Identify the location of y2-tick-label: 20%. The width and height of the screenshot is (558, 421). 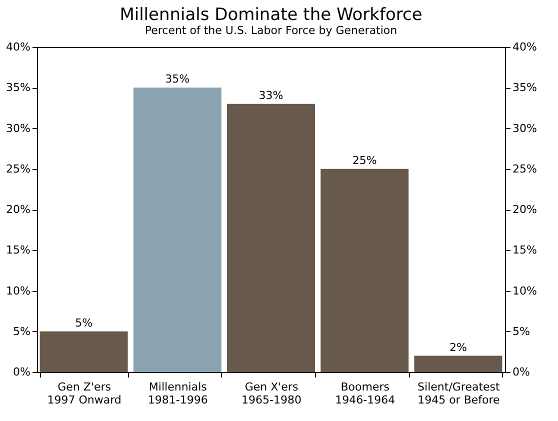
(524, 209).